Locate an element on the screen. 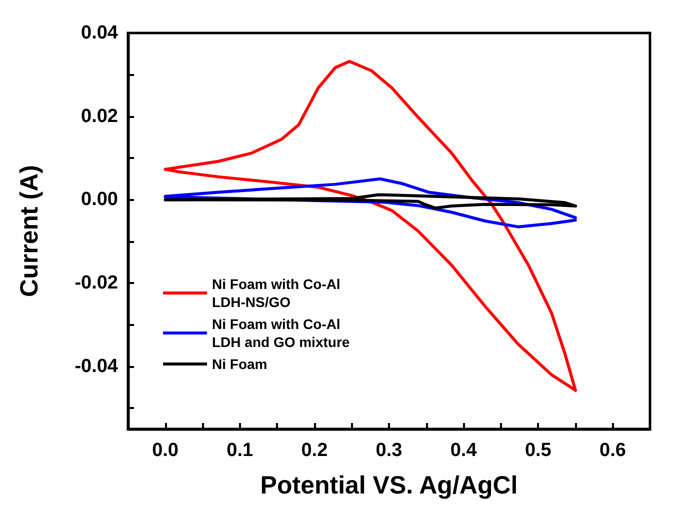 The width and height of the screenshot is (674, 511). x-axis-title: Potential VS. Ag/AgCl is located at coordinates (389, 486).